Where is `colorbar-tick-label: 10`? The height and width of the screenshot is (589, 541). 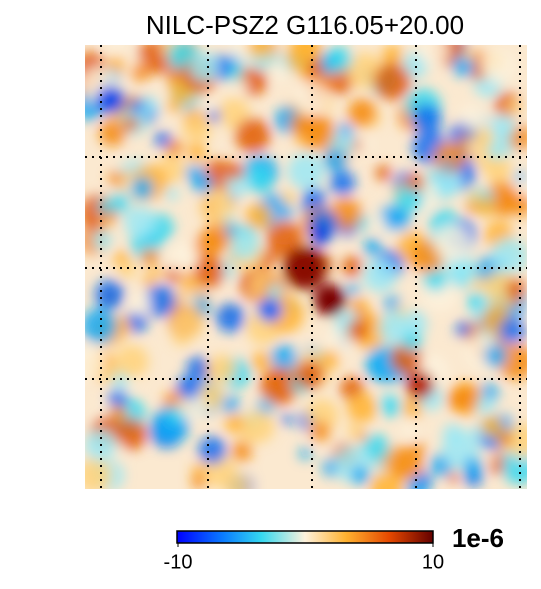
colorbar-tick-label: 10 is located at coordinates (433, 562).